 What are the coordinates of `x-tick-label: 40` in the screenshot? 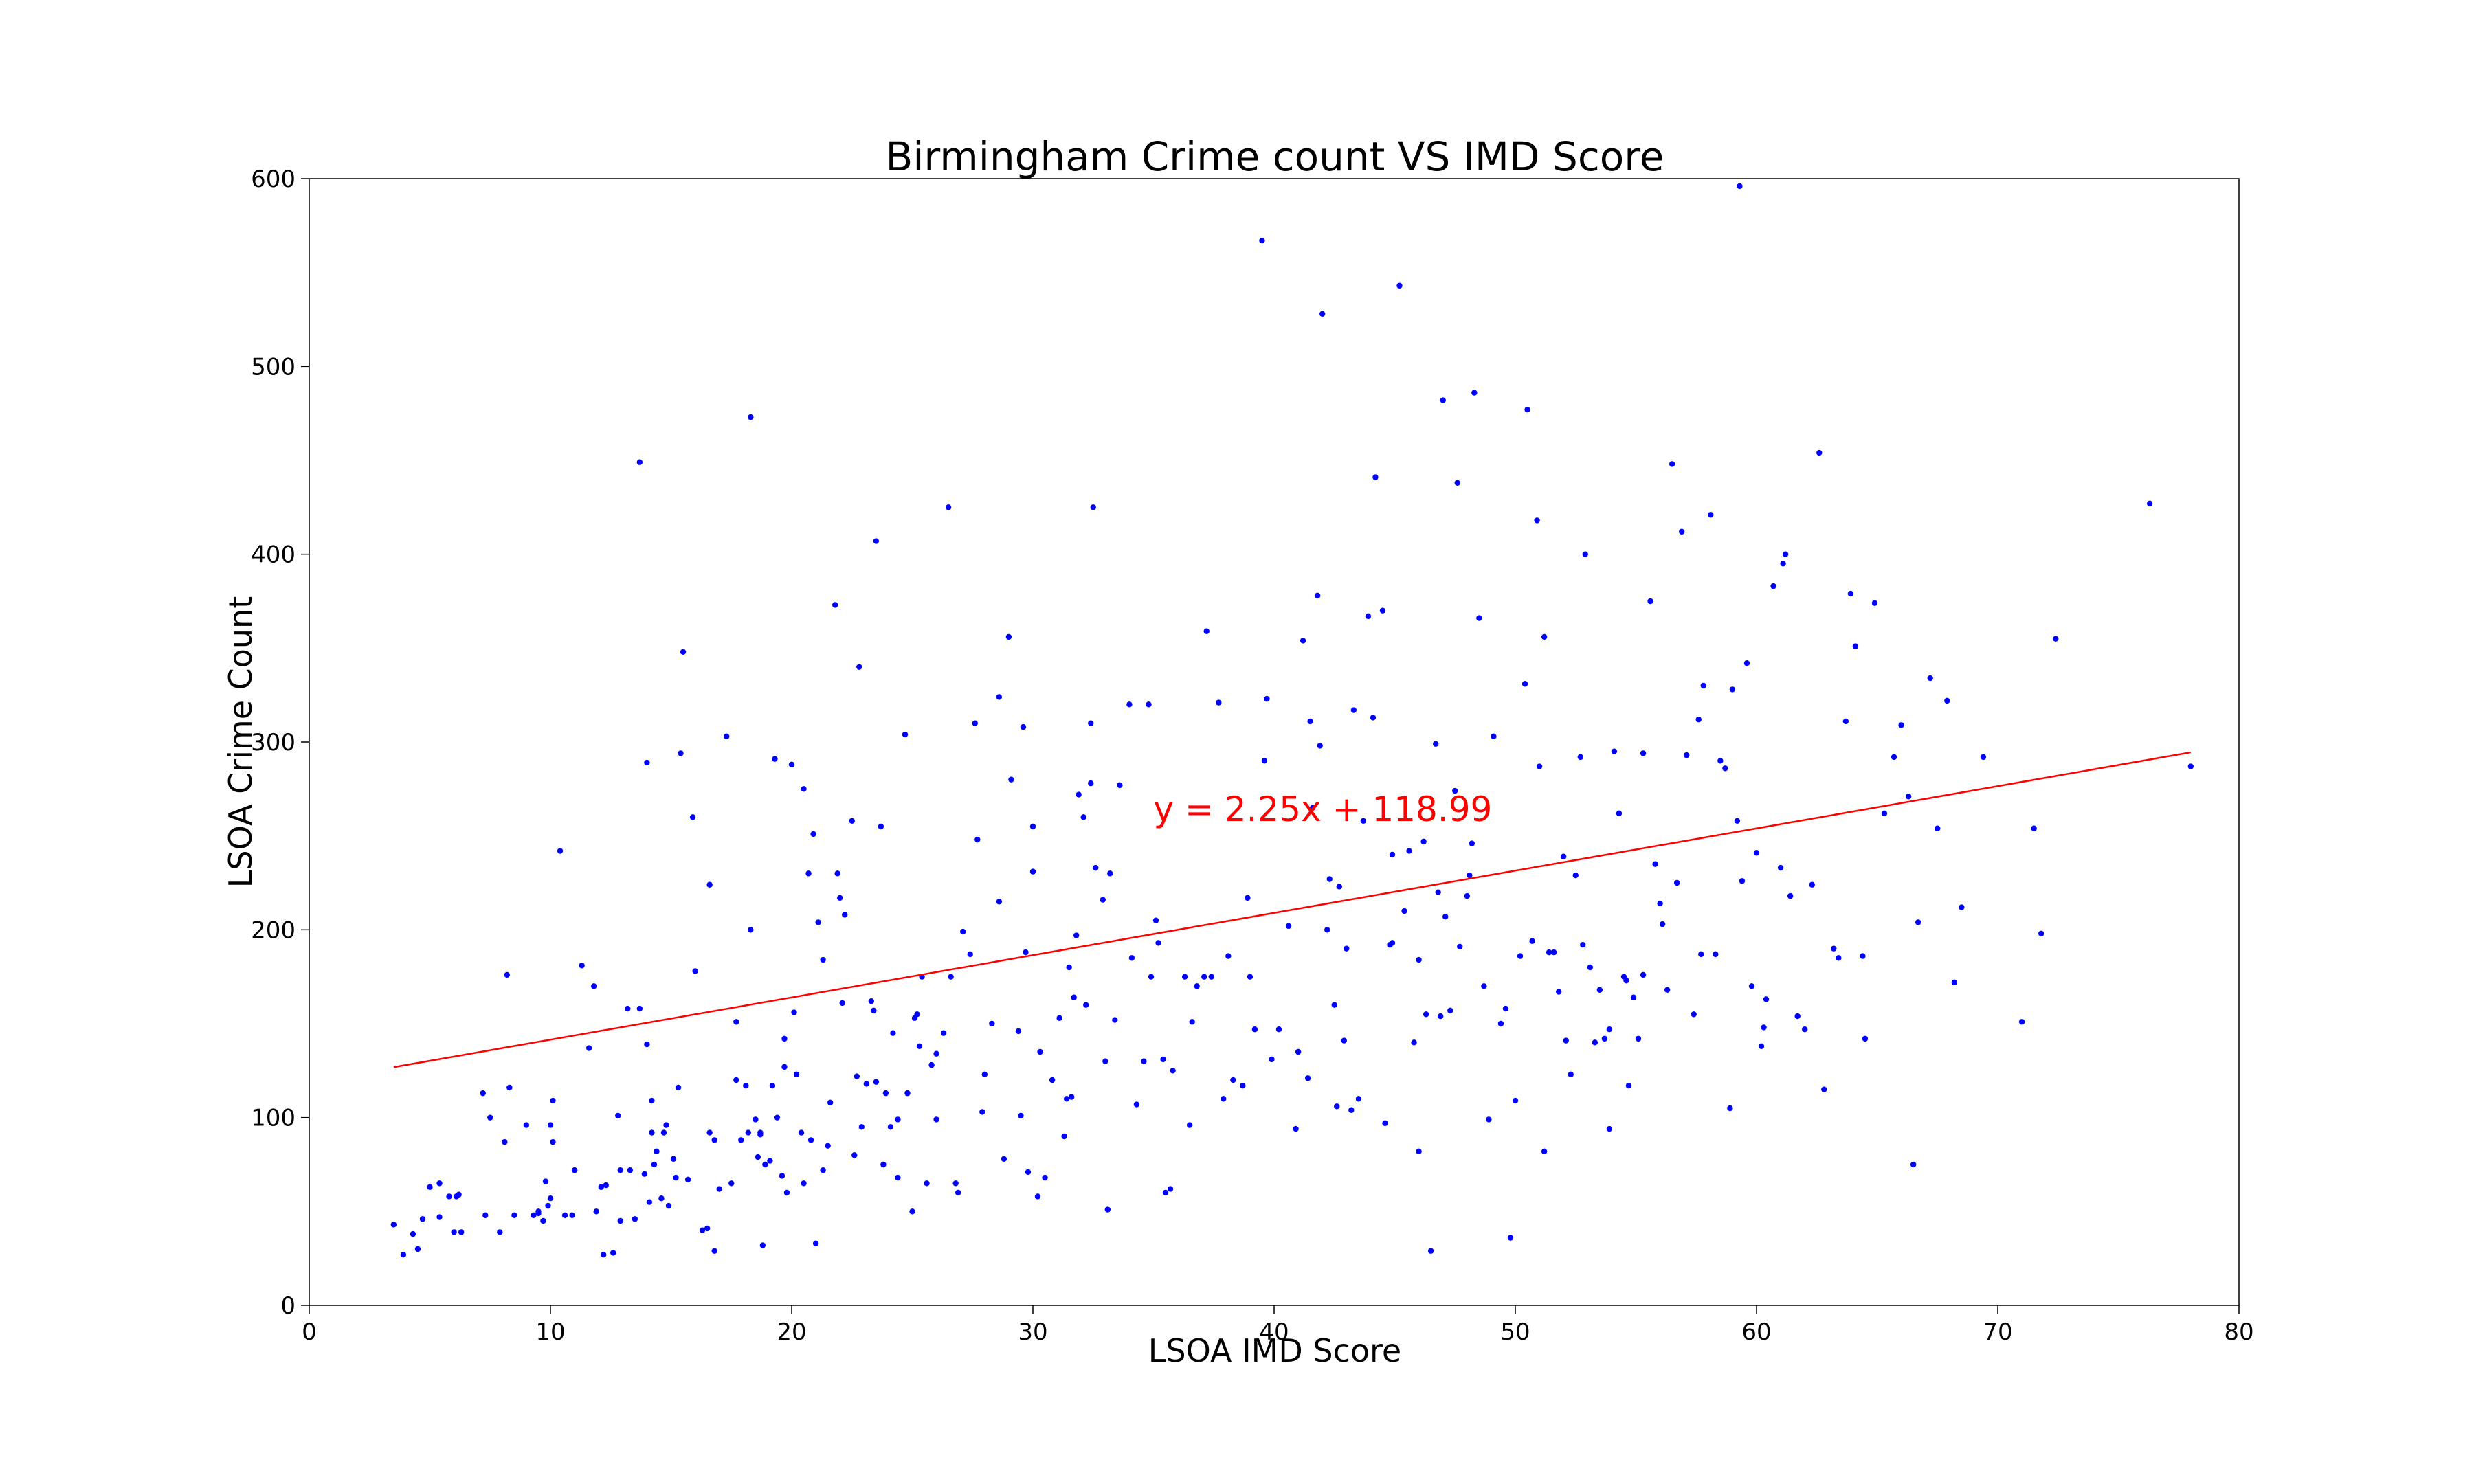 It's located at (1274, 1332).